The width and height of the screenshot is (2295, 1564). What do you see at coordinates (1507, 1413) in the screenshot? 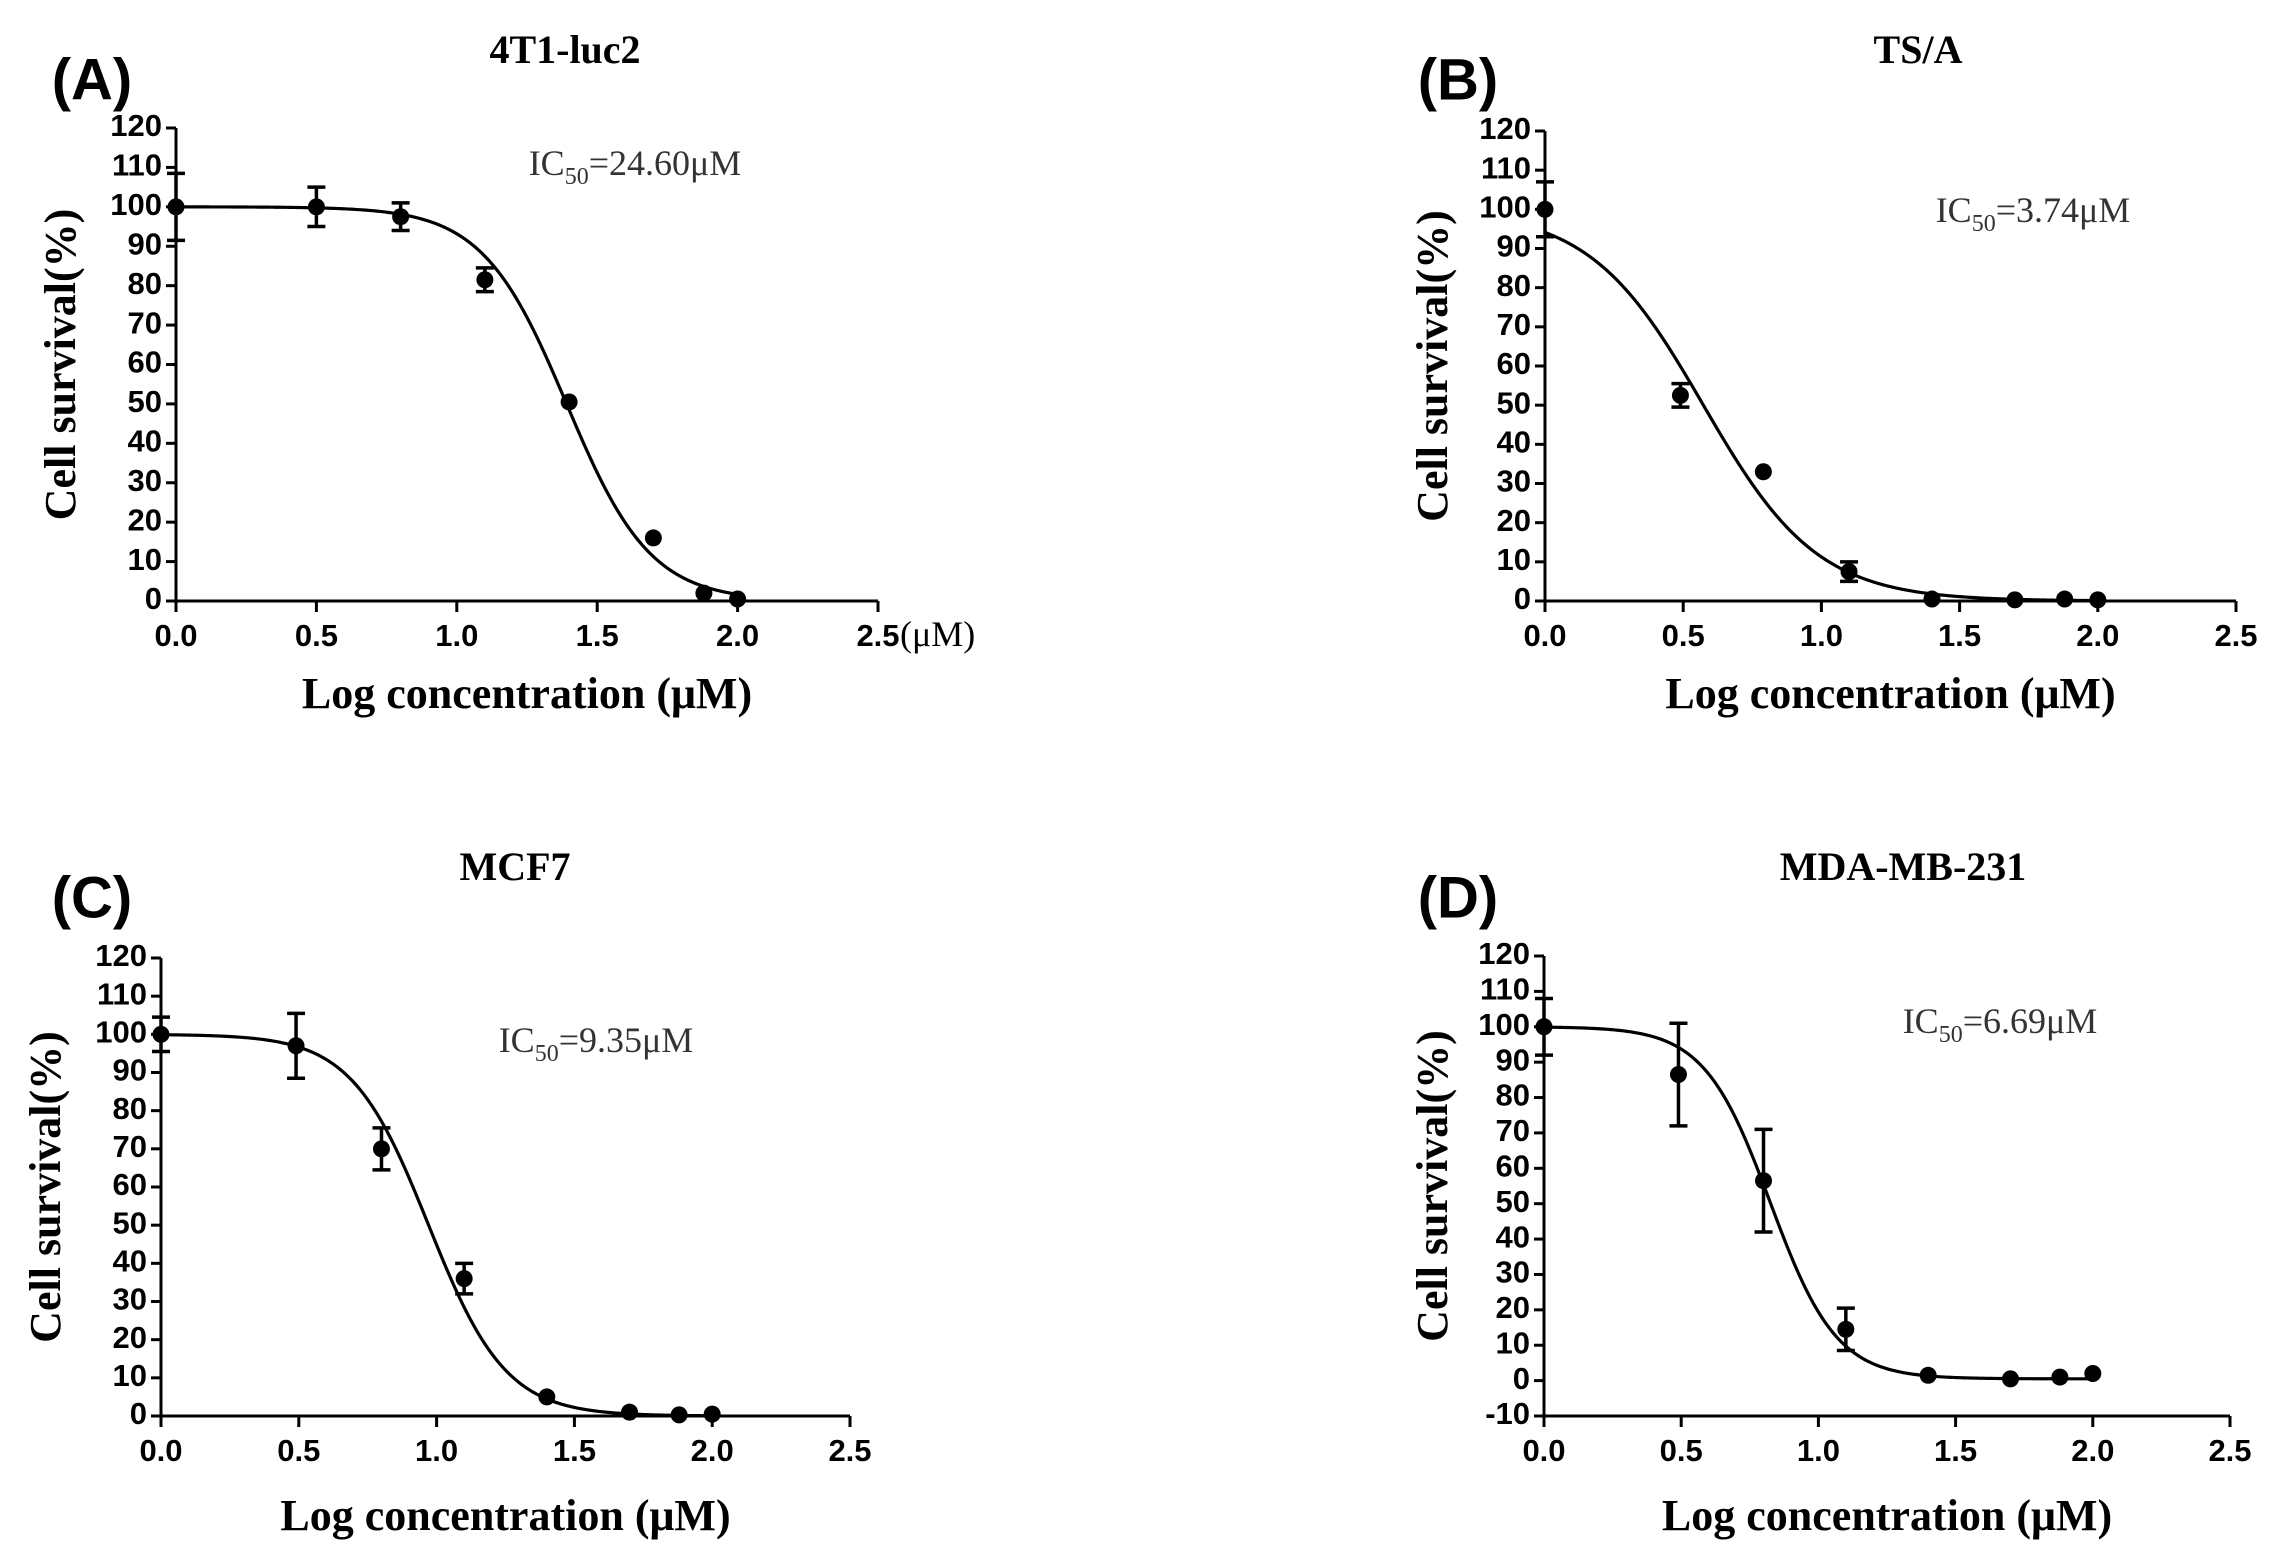
I see `y-tick-label: -10` at bounding box center [1507, 1413].